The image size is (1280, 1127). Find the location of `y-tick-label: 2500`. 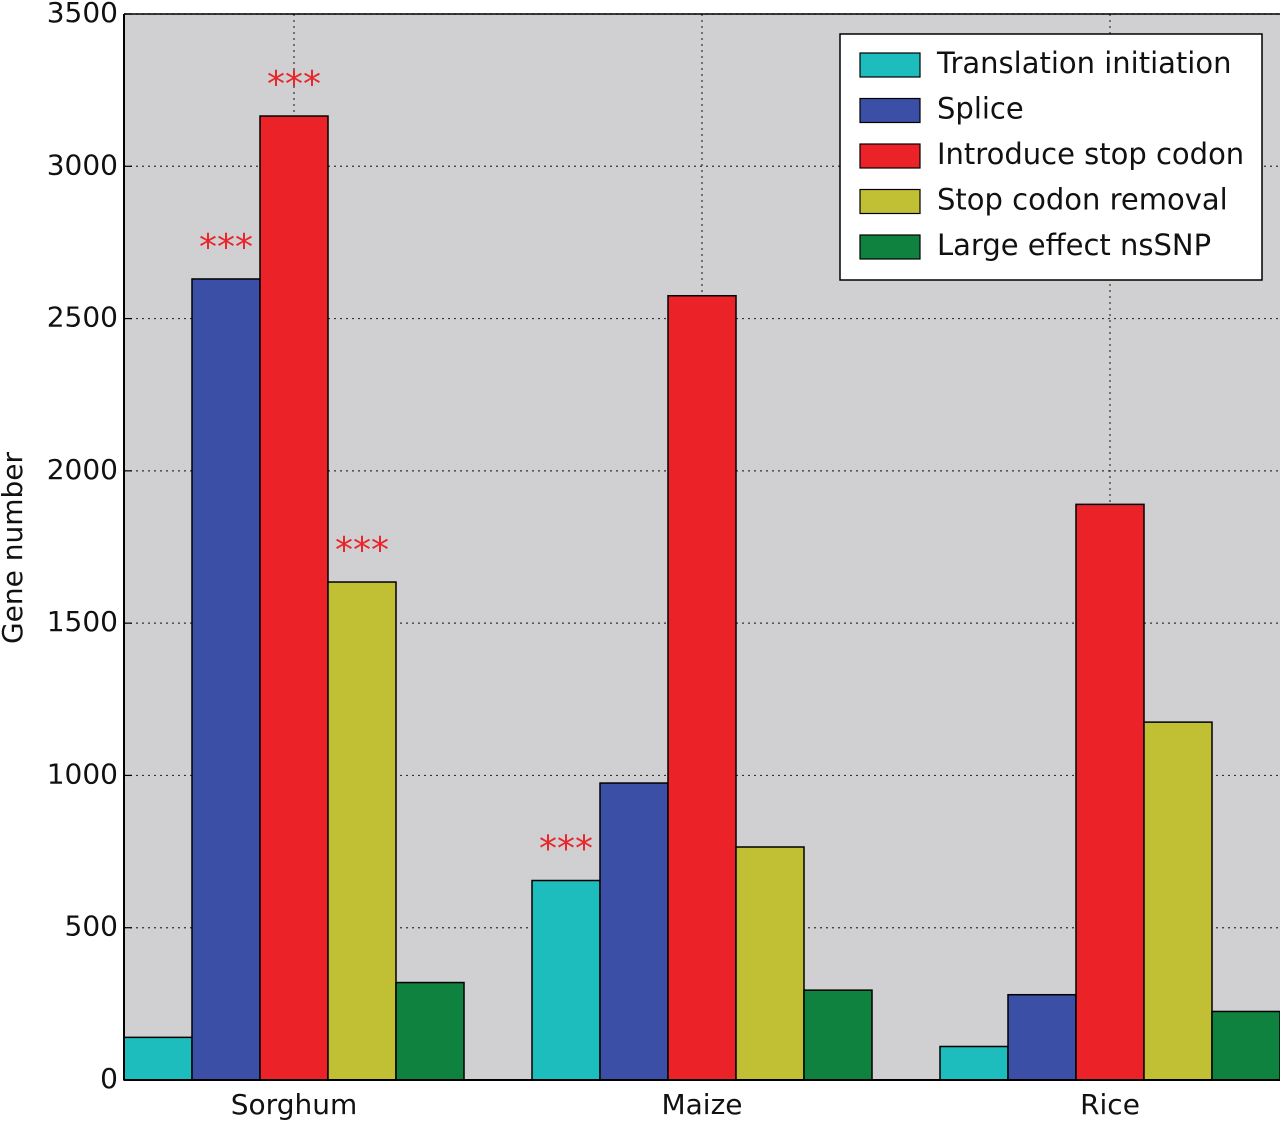

y-tick-label: 2500 is located at coordinates (82, 317).